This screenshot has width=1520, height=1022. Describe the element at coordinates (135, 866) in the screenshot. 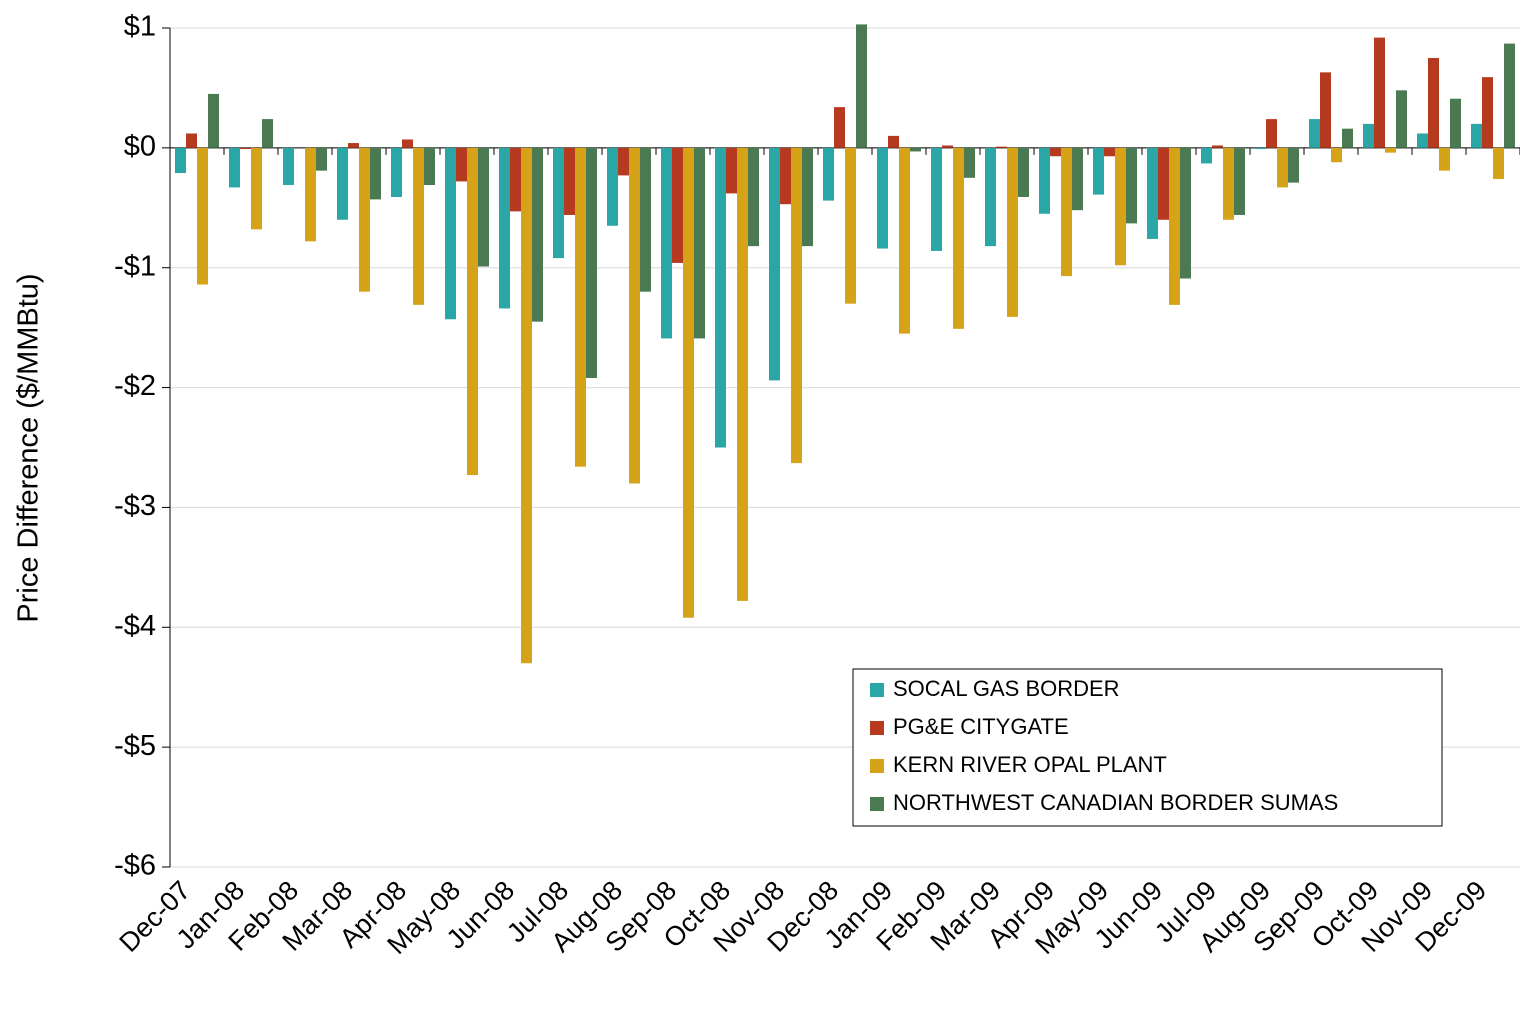

I see `y-tick-label: -$6` at that location.